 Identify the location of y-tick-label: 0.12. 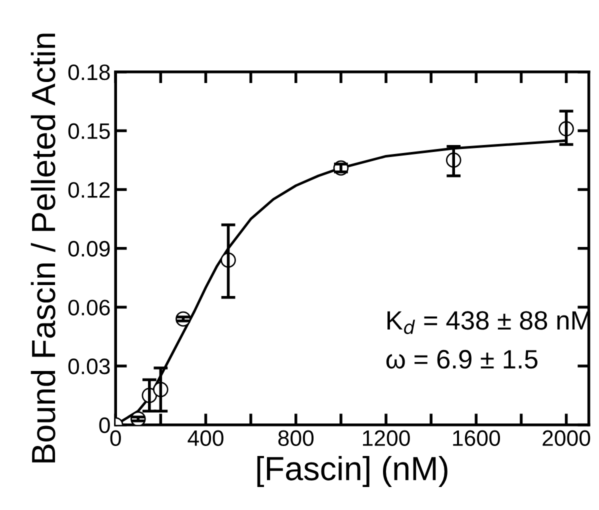
(89, 190).